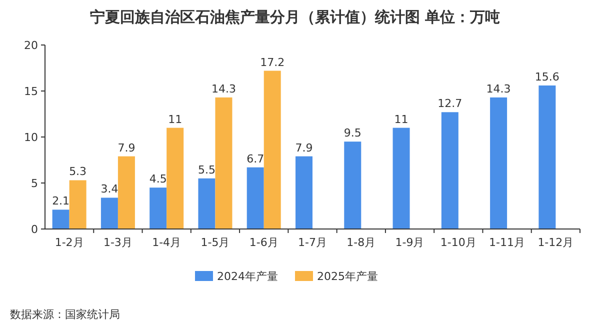 This screenshot has width=590, height=330. What do you see at coordinates (61, 201) in the screenshot?
I see `data-label: 2.1` at bounding box center [61, 201].